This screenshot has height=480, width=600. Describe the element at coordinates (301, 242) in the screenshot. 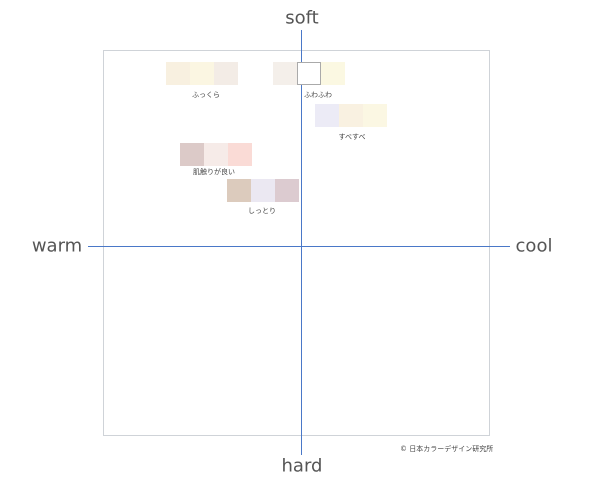

I see `vertical-axis` at that location.